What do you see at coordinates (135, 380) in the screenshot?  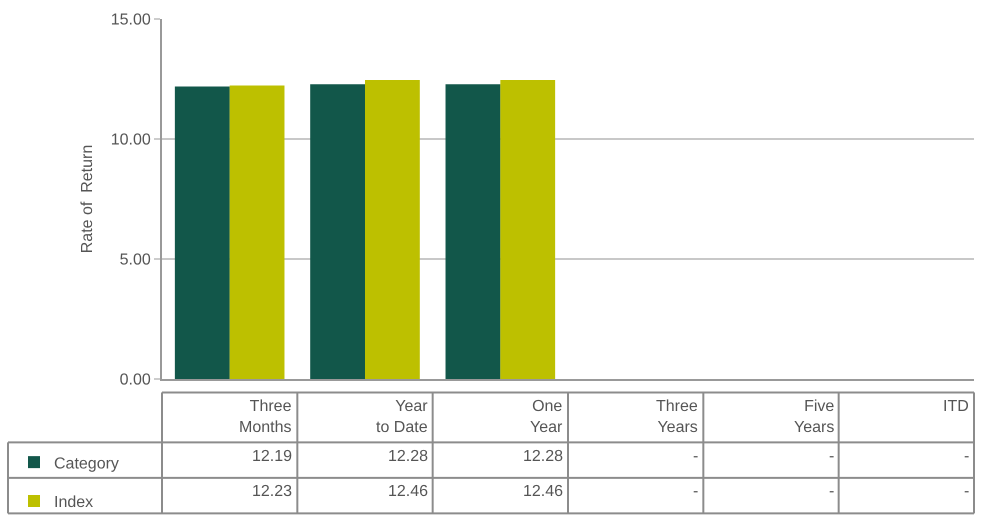 I see `y-tick-label: 0.00` at bounding box center [135, 380].